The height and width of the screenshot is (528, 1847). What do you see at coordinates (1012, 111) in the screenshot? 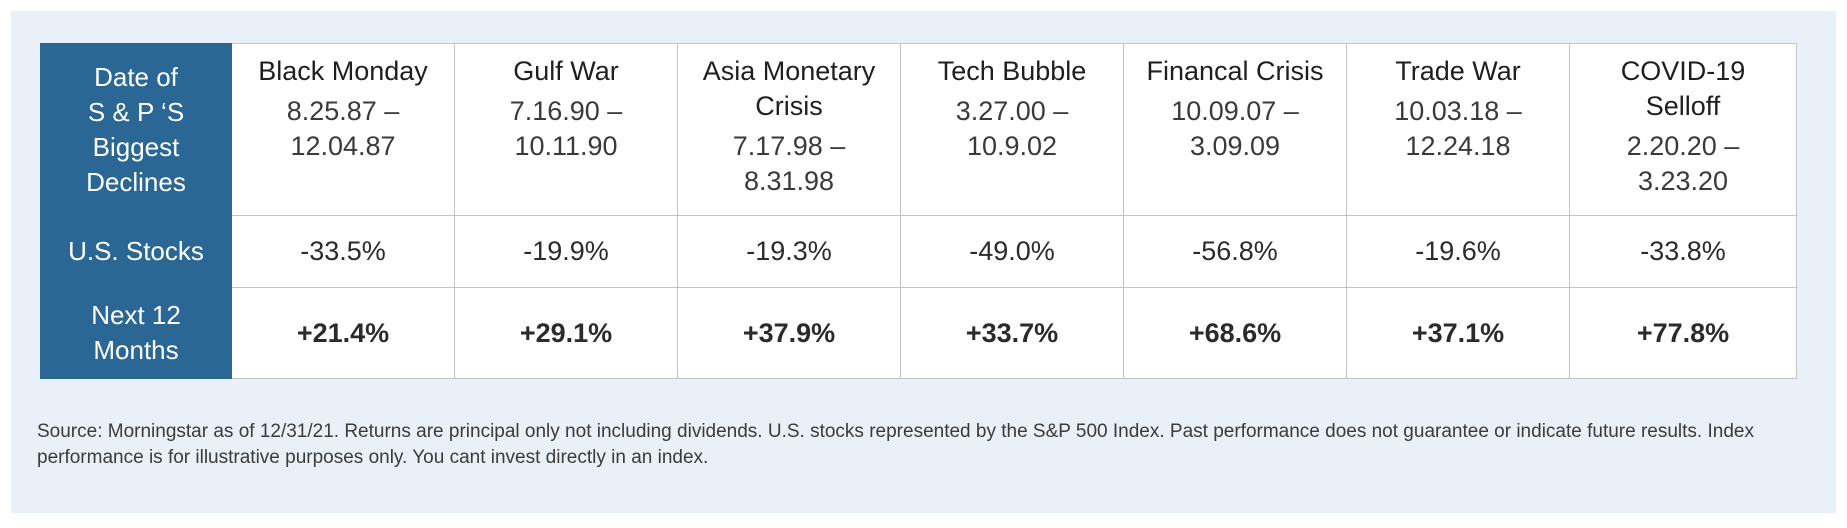
I see `event-date-line: 3.27.00 –` at bounding box center [1012, 111].